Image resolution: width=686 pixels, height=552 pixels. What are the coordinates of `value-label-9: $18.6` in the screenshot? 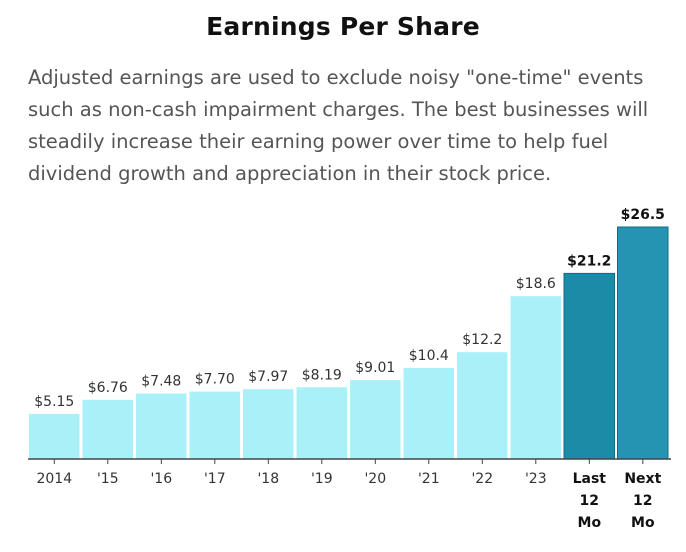 It's located at (536, 284).